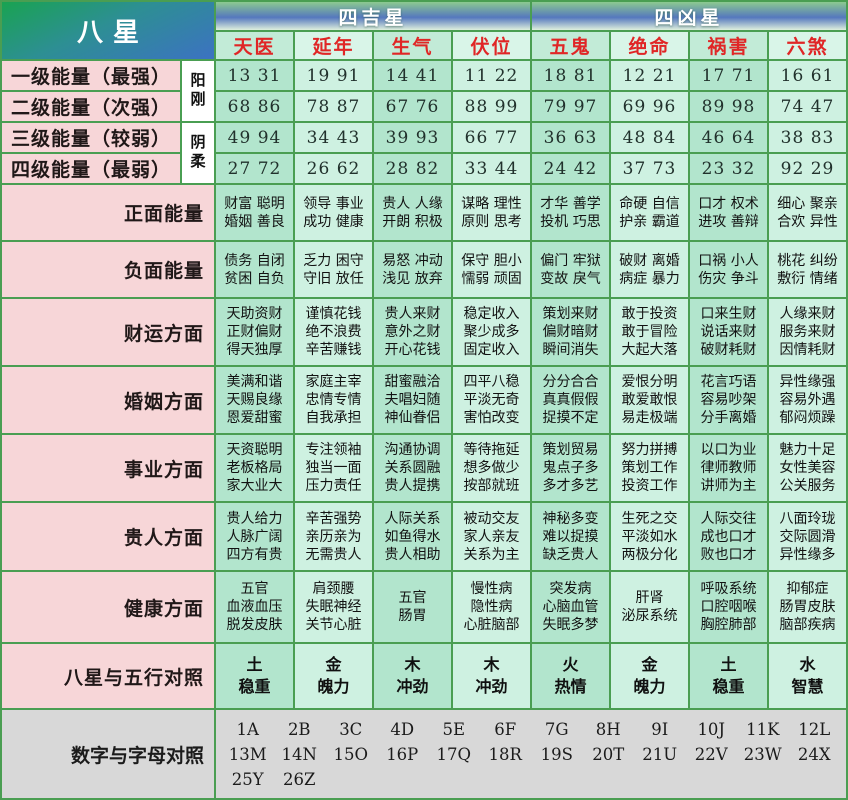  What do you see at coordinates (333, 45) in the screenshot?
I see `star-name: 延年` at bounding box center [333, 45].